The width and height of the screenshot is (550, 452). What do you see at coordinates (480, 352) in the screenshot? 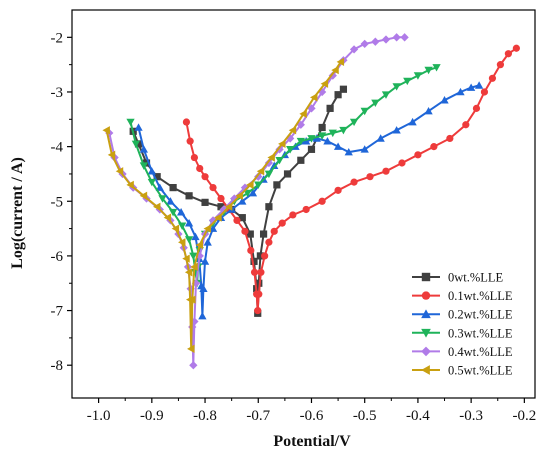
I see `legend-label: 0.4wt.%LLE` at bounding box center [480, 352].